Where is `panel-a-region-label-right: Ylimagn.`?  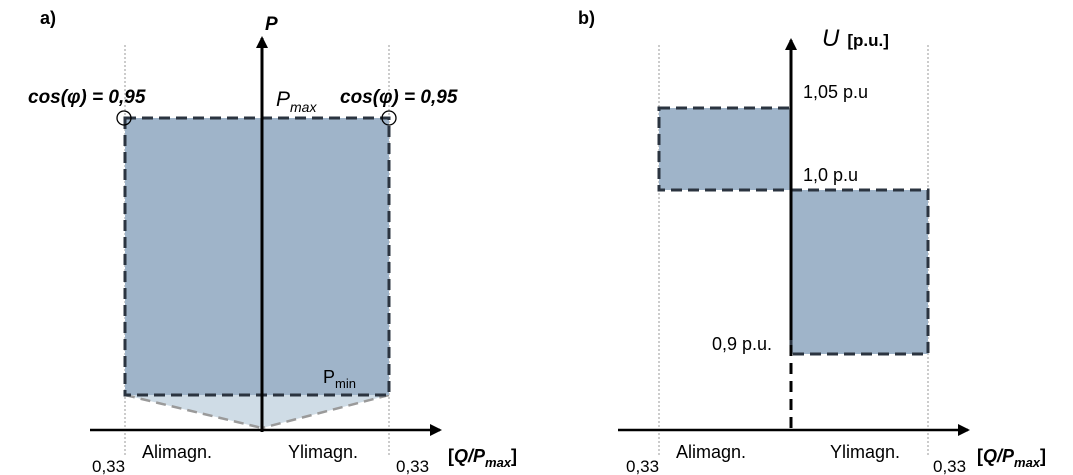 panel-a-region-label-right: Ylimagn. is located at coordinates (323, 452).